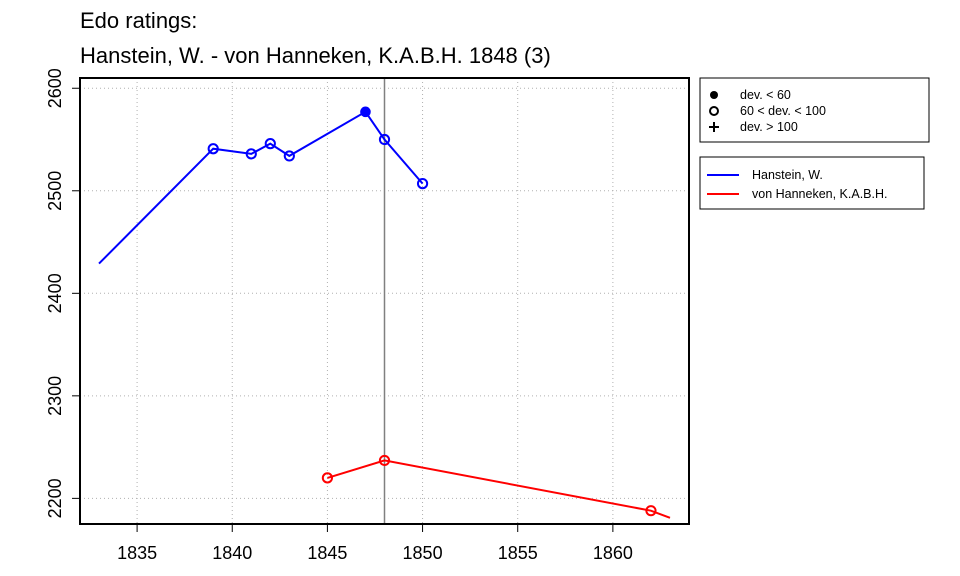 The width and height of the screenshot is (960, 576). I want to click on y-tick-label-0: 2200, so click(55, 498).